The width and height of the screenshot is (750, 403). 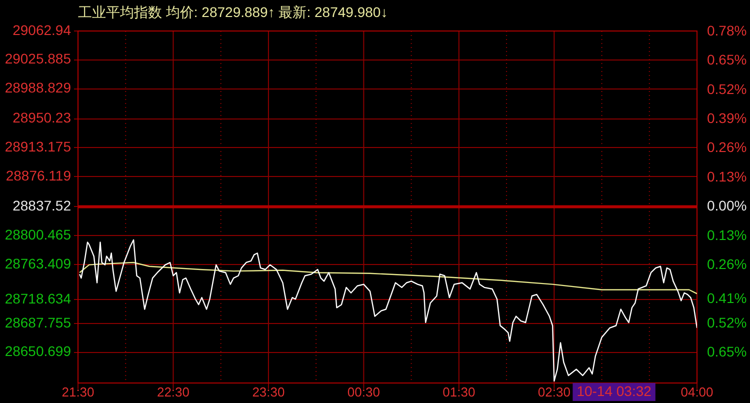 What do you see at coordinates (233, 12) in the screenshot?
I see `chart-title: 工业平均指数 均价: 28729.889↑ 最新: 28749.980↓` at bounding box center [233, 12].